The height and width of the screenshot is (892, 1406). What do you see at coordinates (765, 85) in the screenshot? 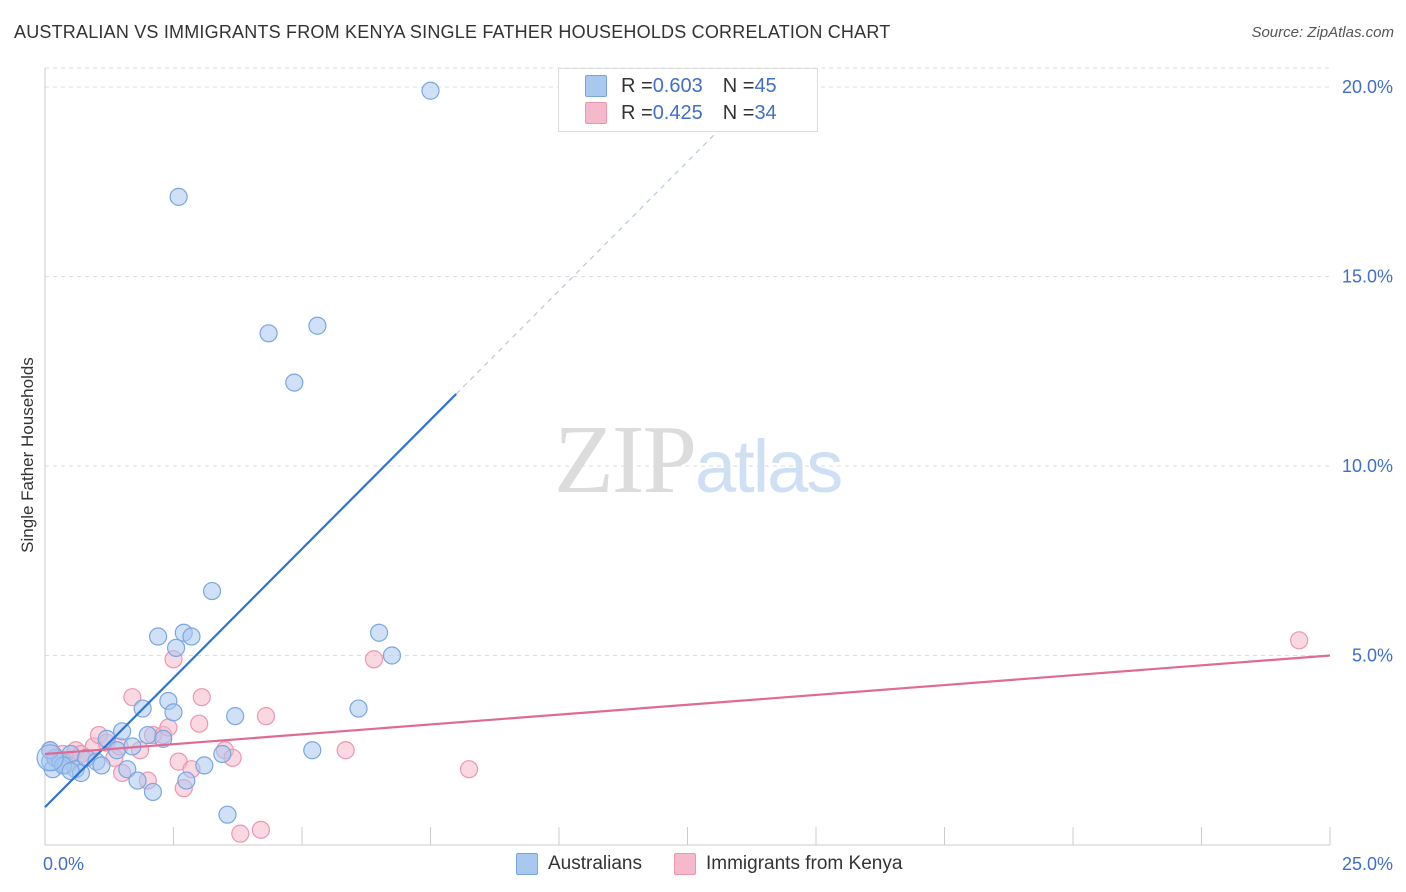
I see `legend-n-value: 45` at bounding box center [765, 85].